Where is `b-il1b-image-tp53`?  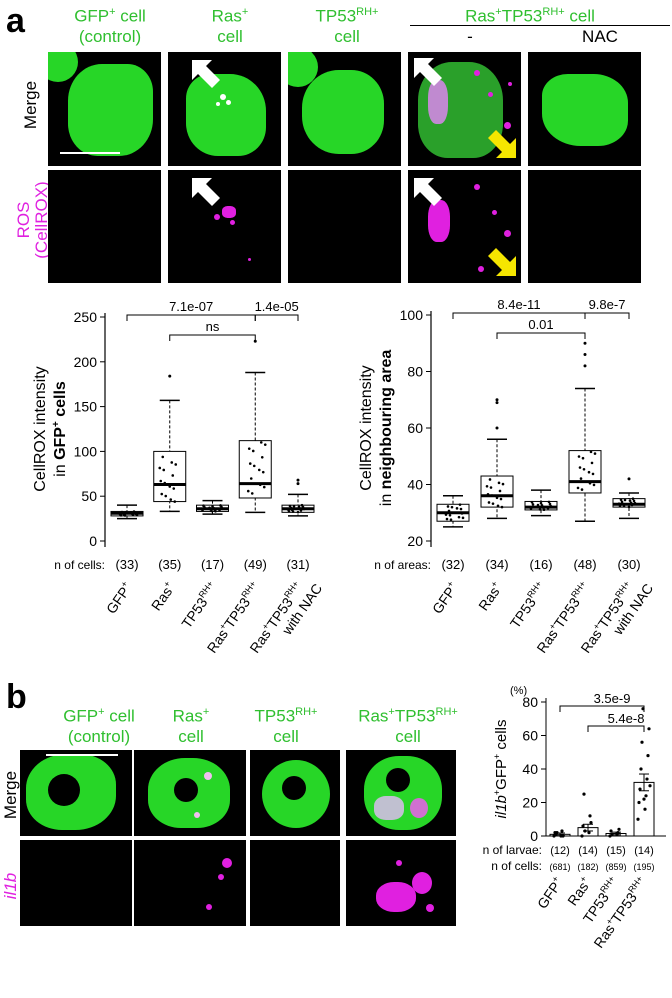
b-il1b-image-tp53 is located at coordinates (295, 883).